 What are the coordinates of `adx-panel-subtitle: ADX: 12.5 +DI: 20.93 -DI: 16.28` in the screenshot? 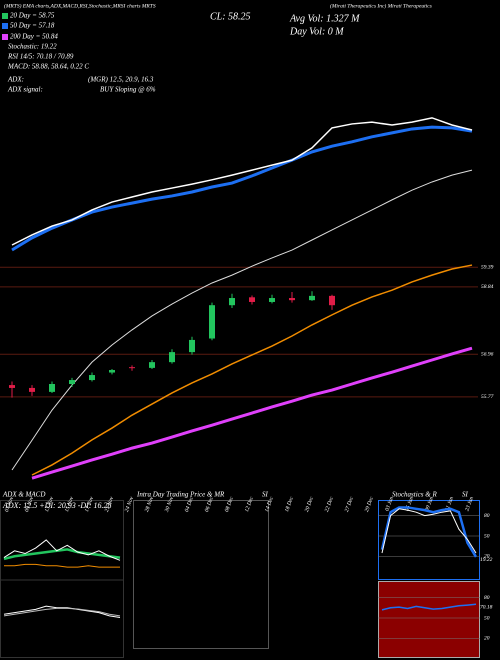 It's located at (57, 505).